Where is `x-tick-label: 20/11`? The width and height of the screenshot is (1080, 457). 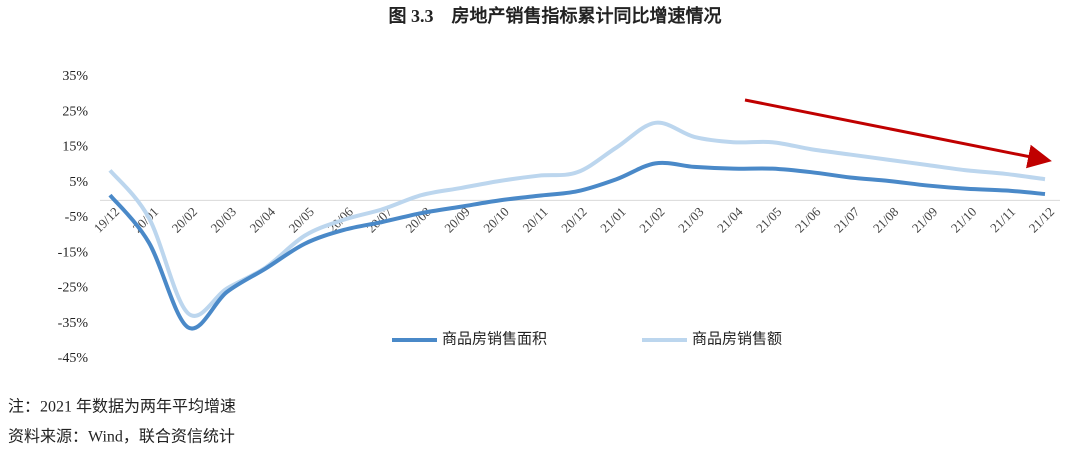 x-tick-label: 20/11 is located at coordinates (535, 219).